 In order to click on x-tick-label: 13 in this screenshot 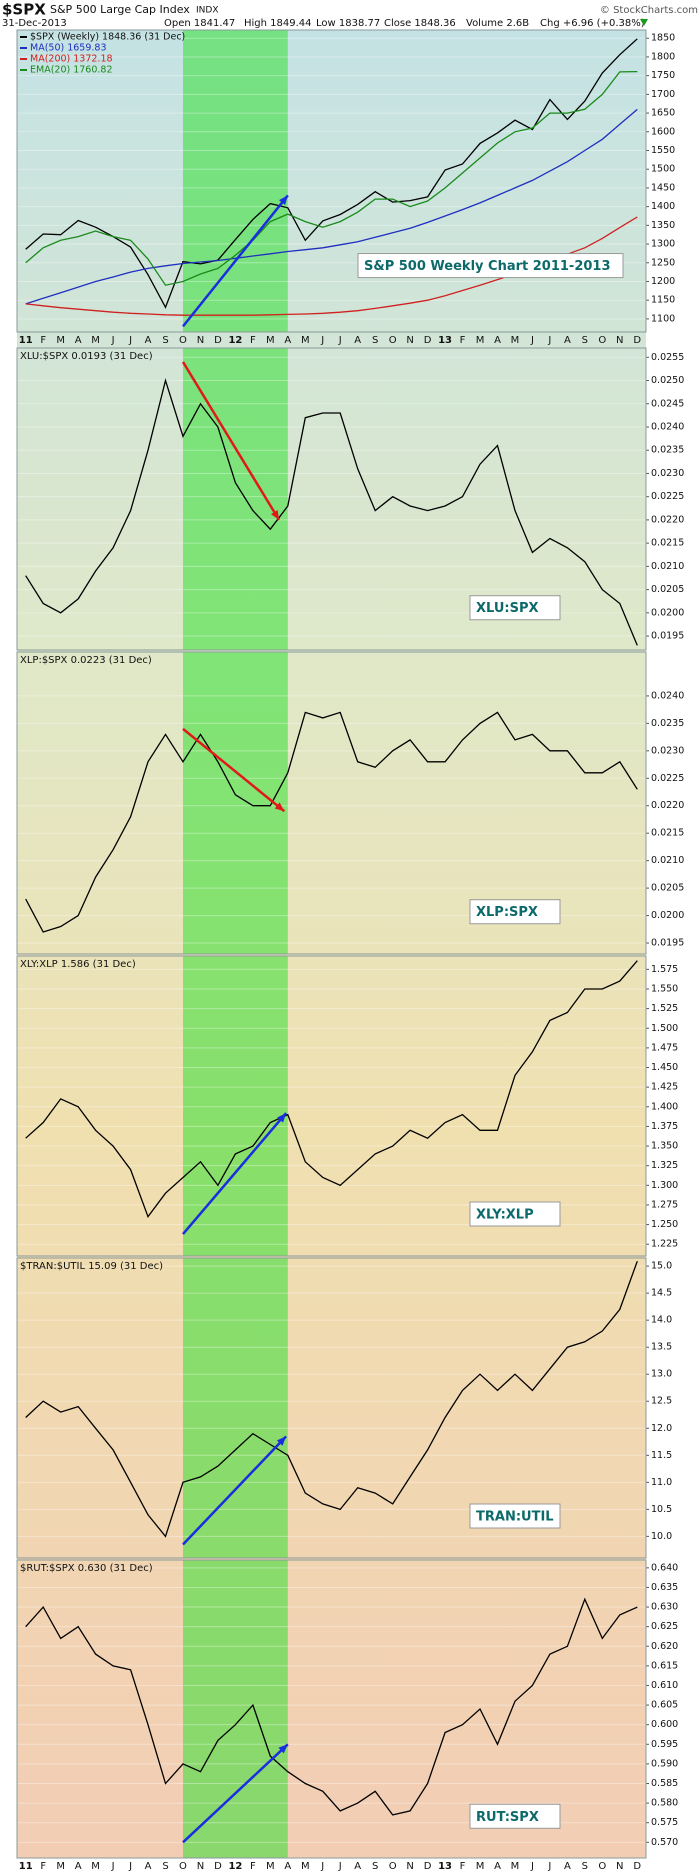, I will do `click(445, 340)`.